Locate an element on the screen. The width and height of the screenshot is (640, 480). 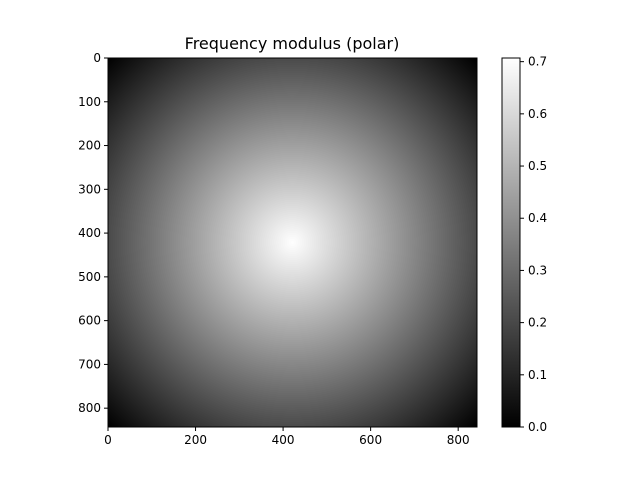
colorbar-tick-label: 0.5 is located at coordinates (537, 166).